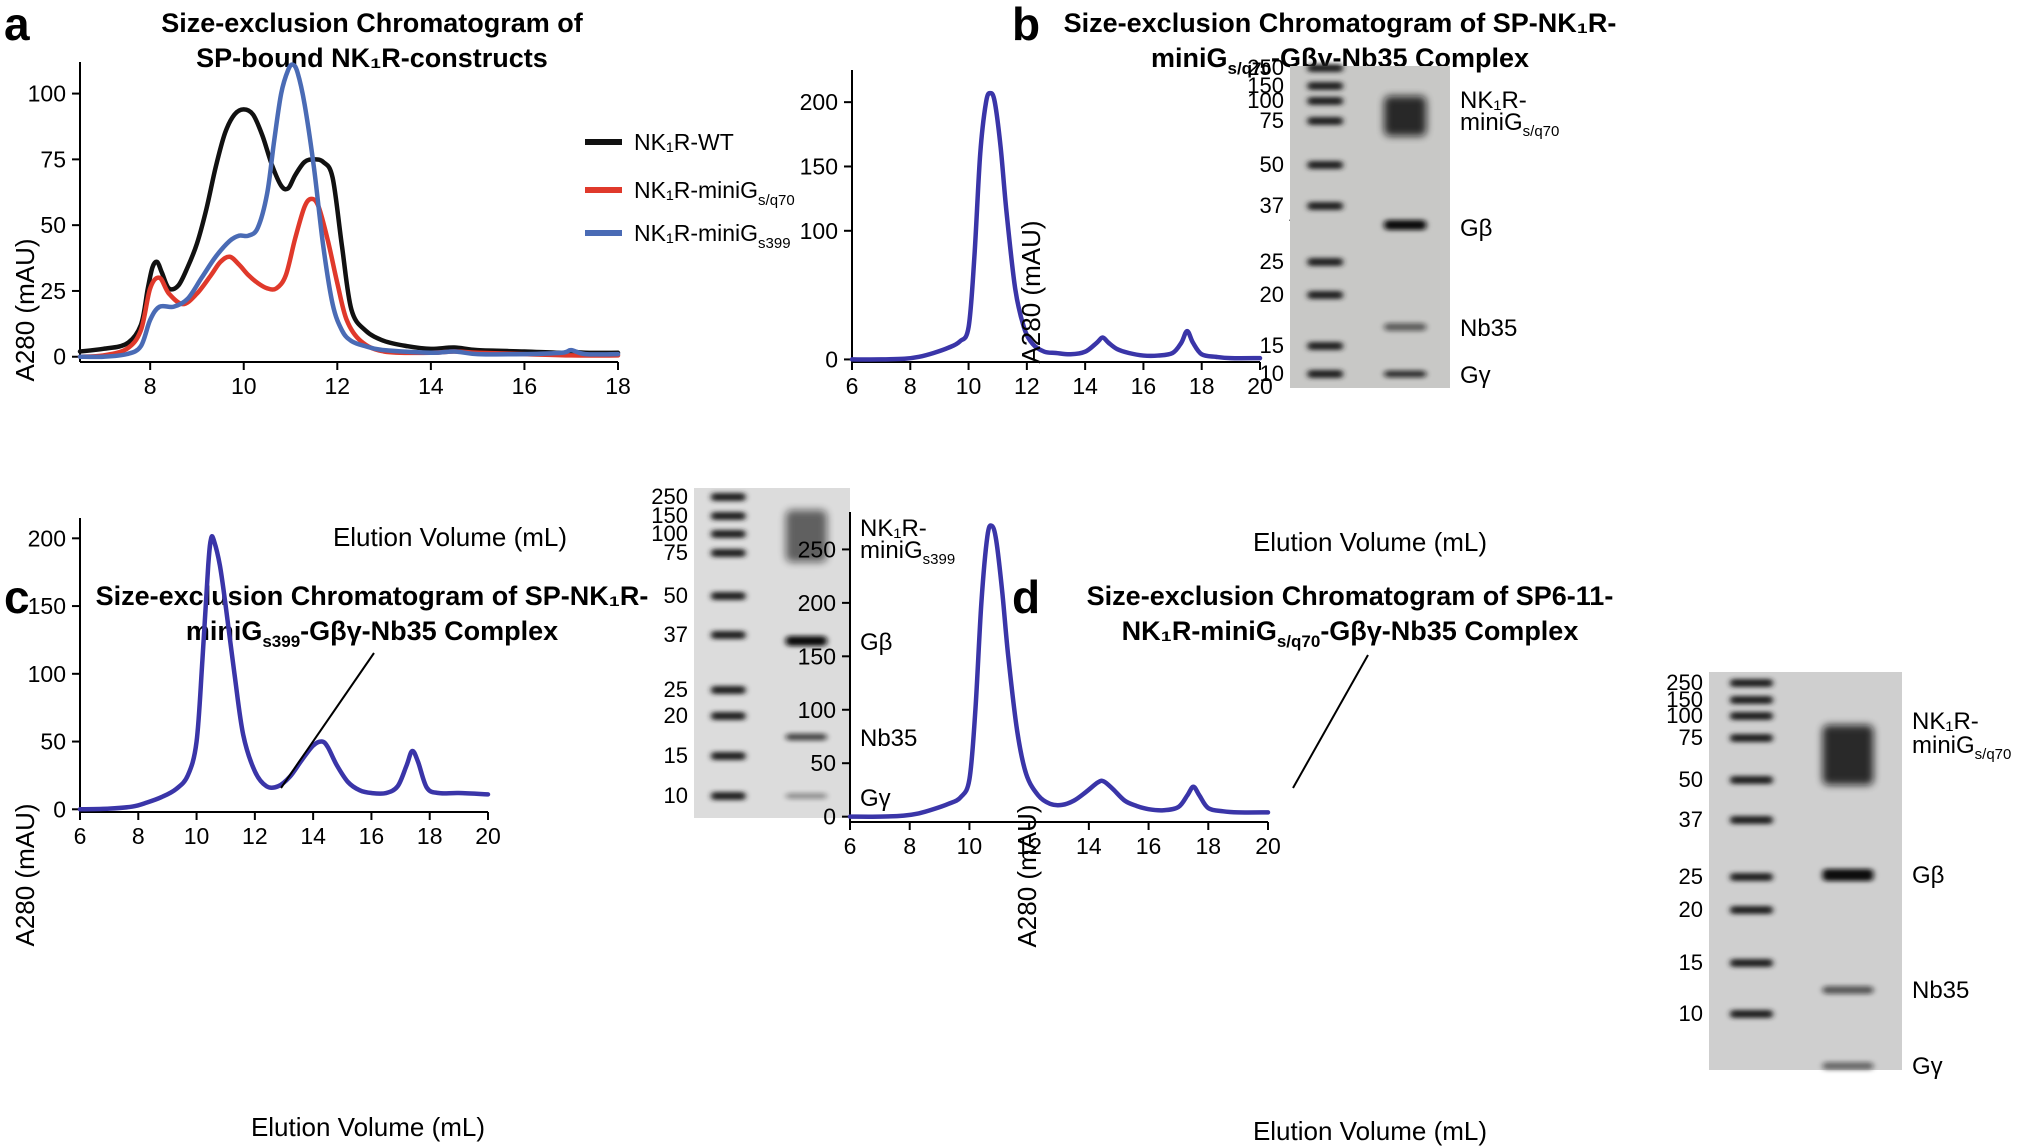 This screenshot has height=1147, width=2032. I want to click on y-axis-label-d: A280 (mAU), so click(1027, 875).